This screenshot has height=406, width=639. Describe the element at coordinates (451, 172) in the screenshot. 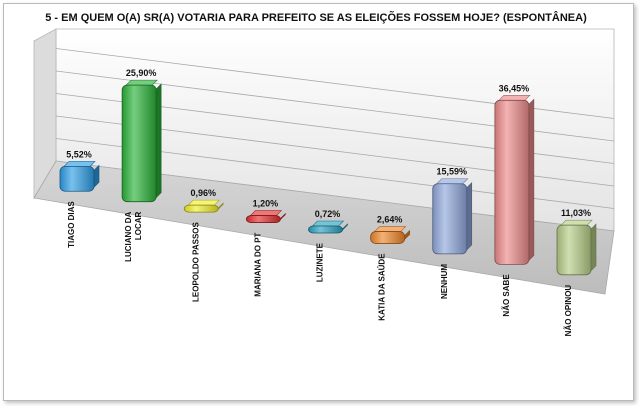

I see `data-label: 15,59%` at that location.